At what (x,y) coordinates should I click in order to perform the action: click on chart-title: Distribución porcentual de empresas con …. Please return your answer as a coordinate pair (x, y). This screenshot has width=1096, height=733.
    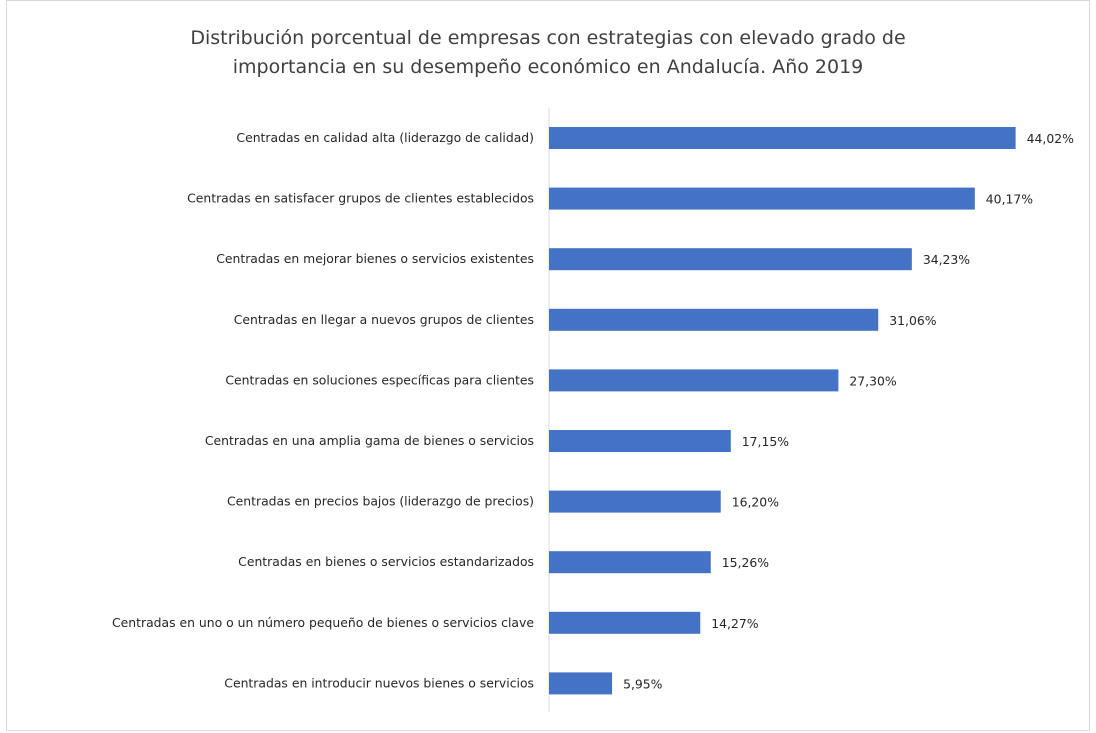
    Looking at the image, I should click on (548, 53).